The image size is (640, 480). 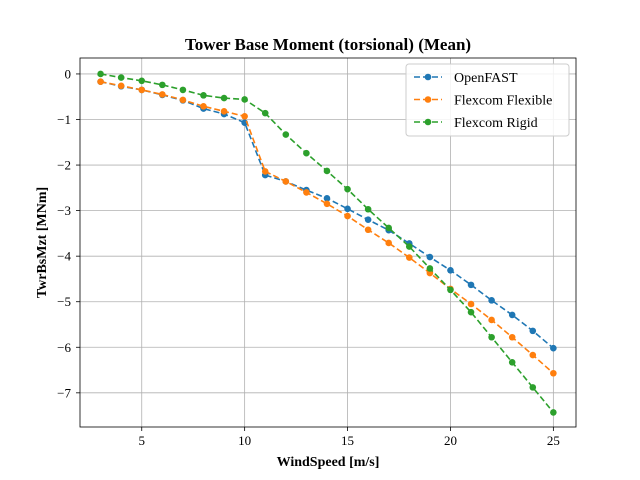 What do you see at coordinates (496, 123) in the screenshot?
I see `legend-label: Flexcom Rigid` at bounding box center [496, 123].